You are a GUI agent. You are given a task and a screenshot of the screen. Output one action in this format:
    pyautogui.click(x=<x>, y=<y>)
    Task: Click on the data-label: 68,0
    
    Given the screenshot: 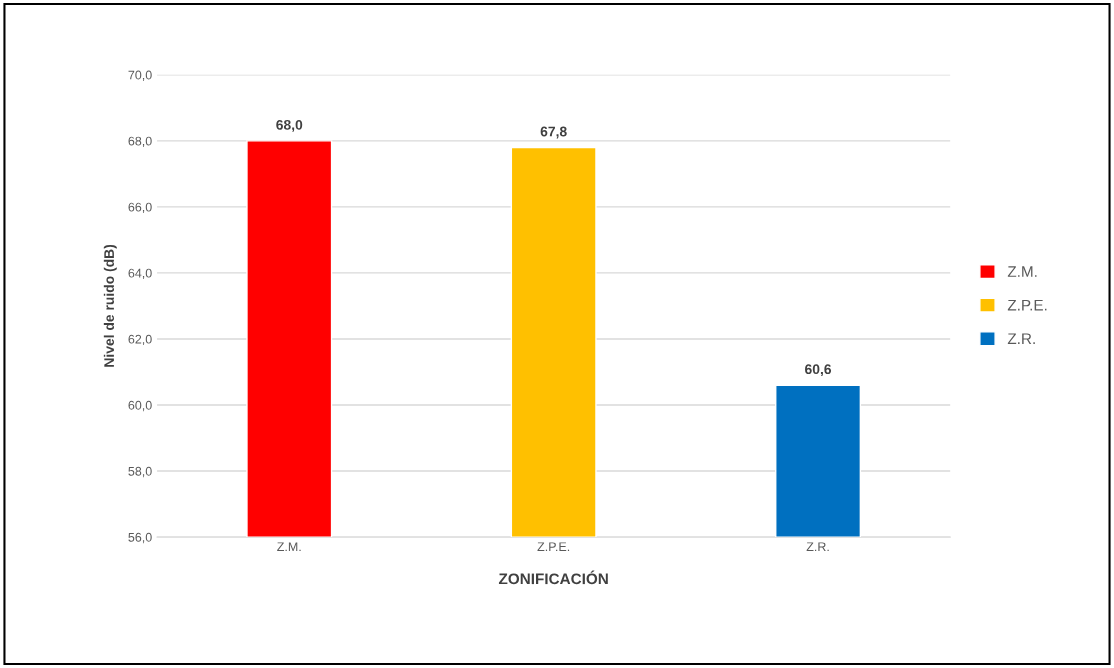 What is the action you would take?
    pyautogui.click(x=289, y=125)
    